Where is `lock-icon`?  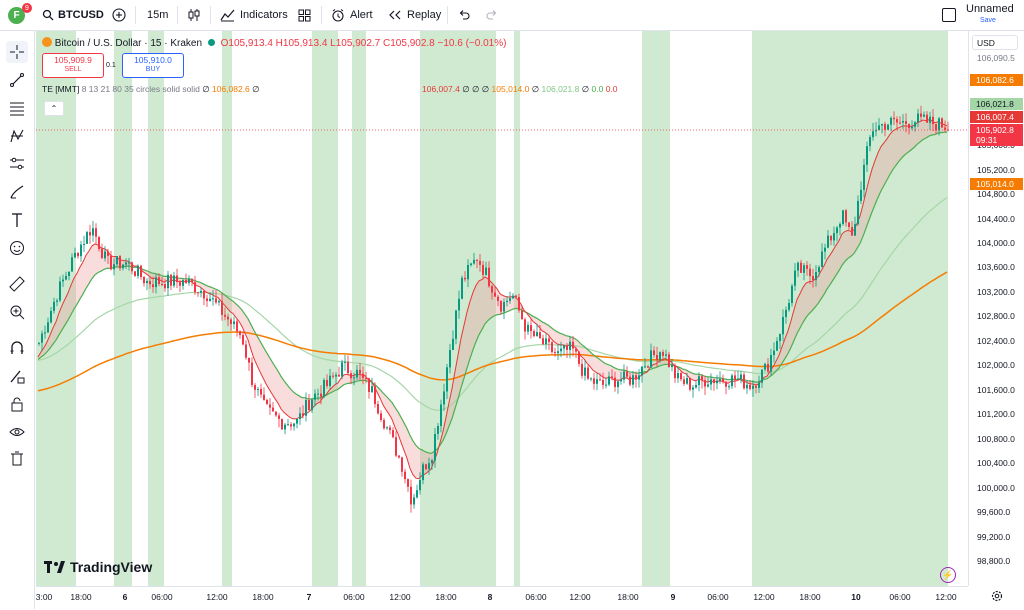
lock-icon is located at coordinates (17, 404).